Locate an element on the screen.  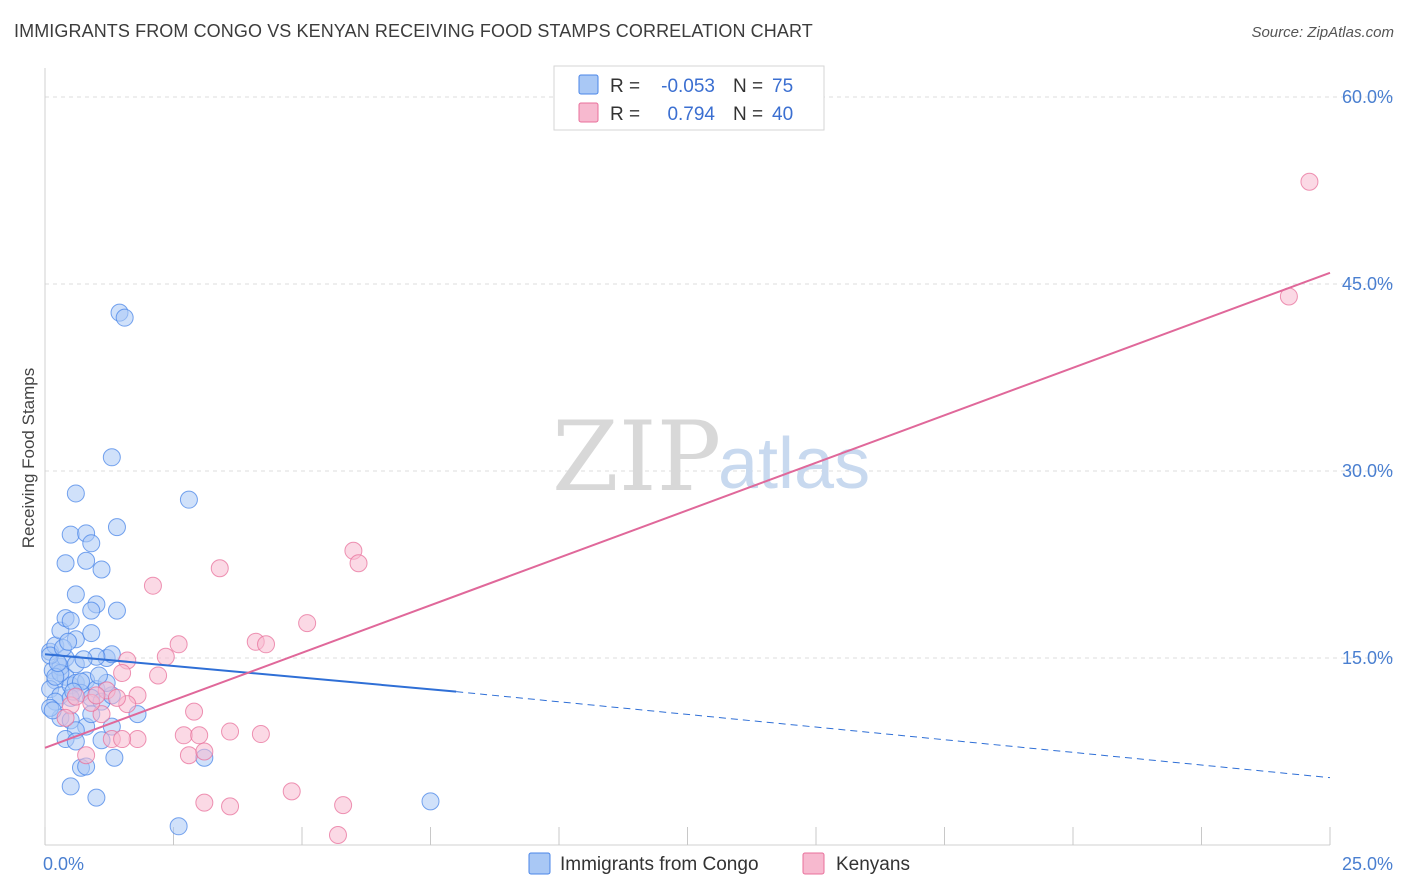
legend-r-value-kenyans: 0.794 is located at coordinates (691, 114).